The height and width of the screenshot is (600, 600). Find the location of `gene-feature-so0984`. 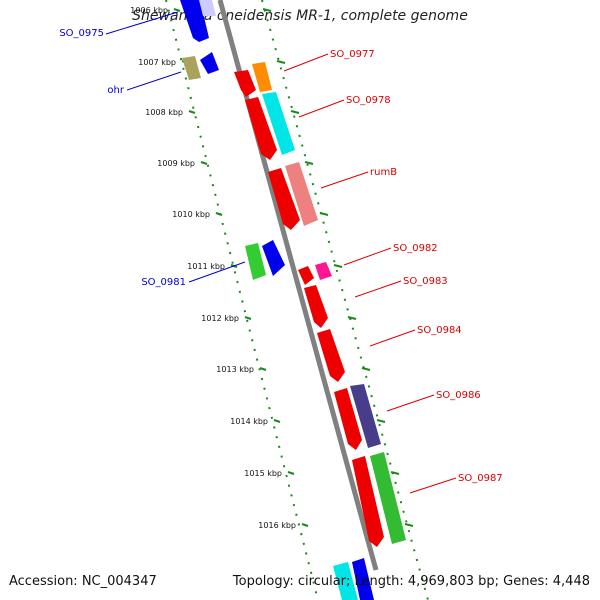

gene-feature-so0984 is located at coordinates (331, 355).